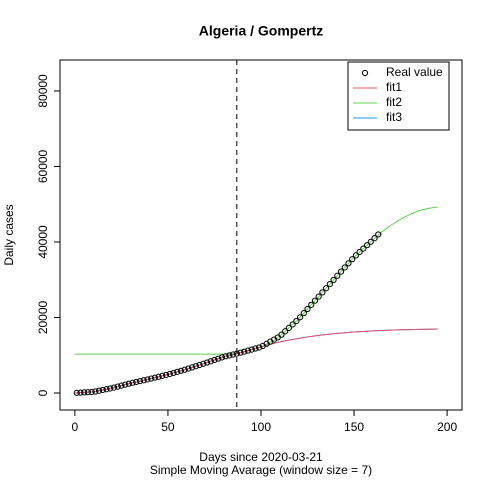 This screenshot has height=480, width=480. Describe the element at coordinates (414, 72) in the screenshot. I see `legend-label: Real value` at that location.